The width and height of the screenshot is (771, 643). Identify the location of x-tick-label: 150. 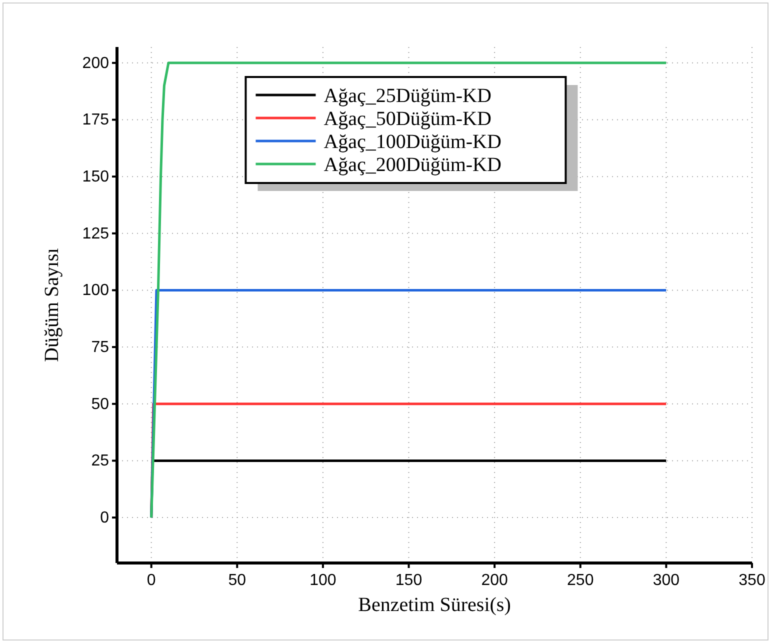
(408, 580).